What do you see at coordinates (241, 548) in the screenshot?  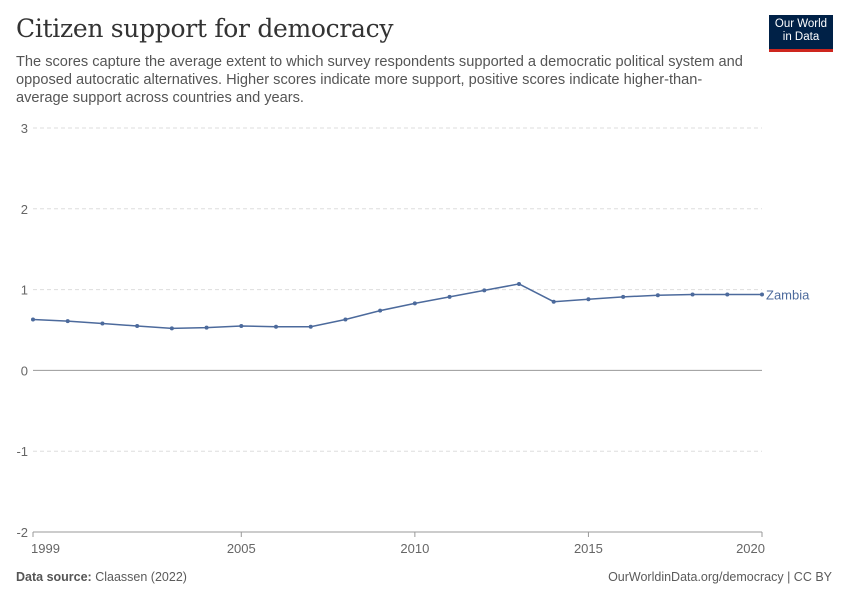 I see `x-tick-label: 2005` at bounding box center [241, 548].